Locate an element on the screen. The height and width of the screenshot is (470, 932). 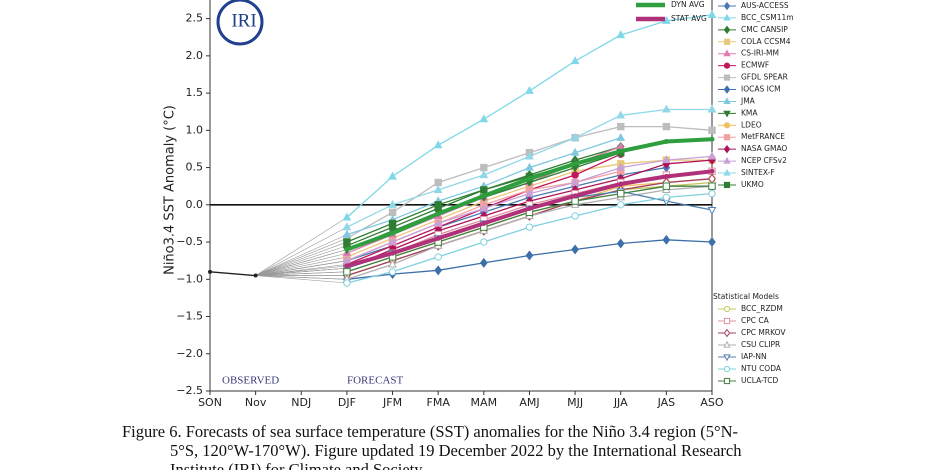
legend-label: NASA GMAO is located at coordinates (764, 148).